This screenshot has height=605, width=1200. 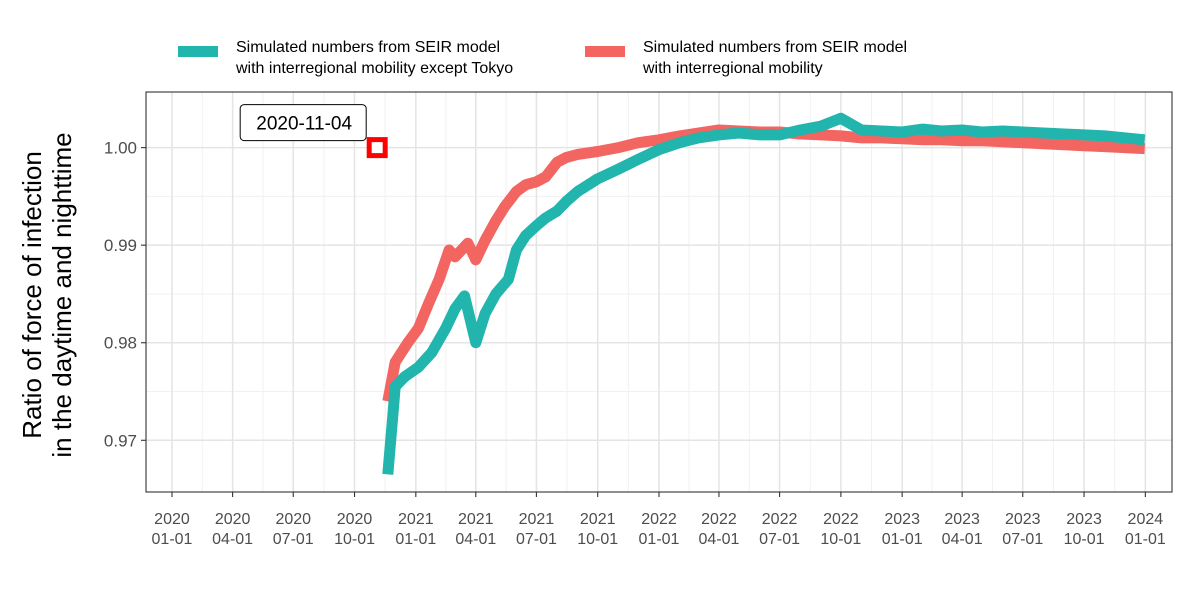 I want to click on y-axis-title-line-2: in the daytime and nighttime, so click(x=62, y=294).